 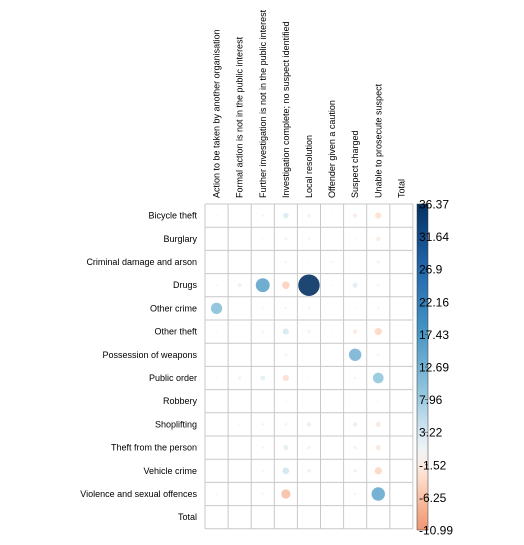 I want to click on colorbar-tick-label: -10.99, so click(x=436, y=531).